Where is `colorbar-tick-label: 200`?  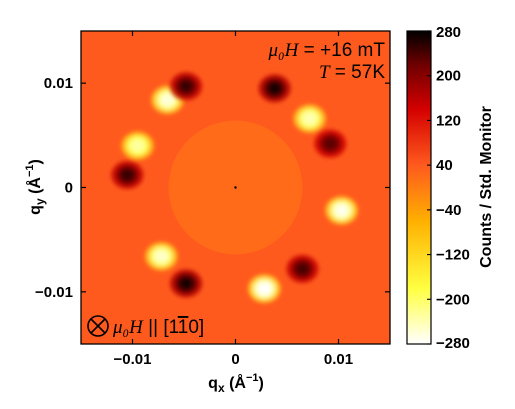 colorbar-tick-label: 200 is located at coordinates (448, 76).